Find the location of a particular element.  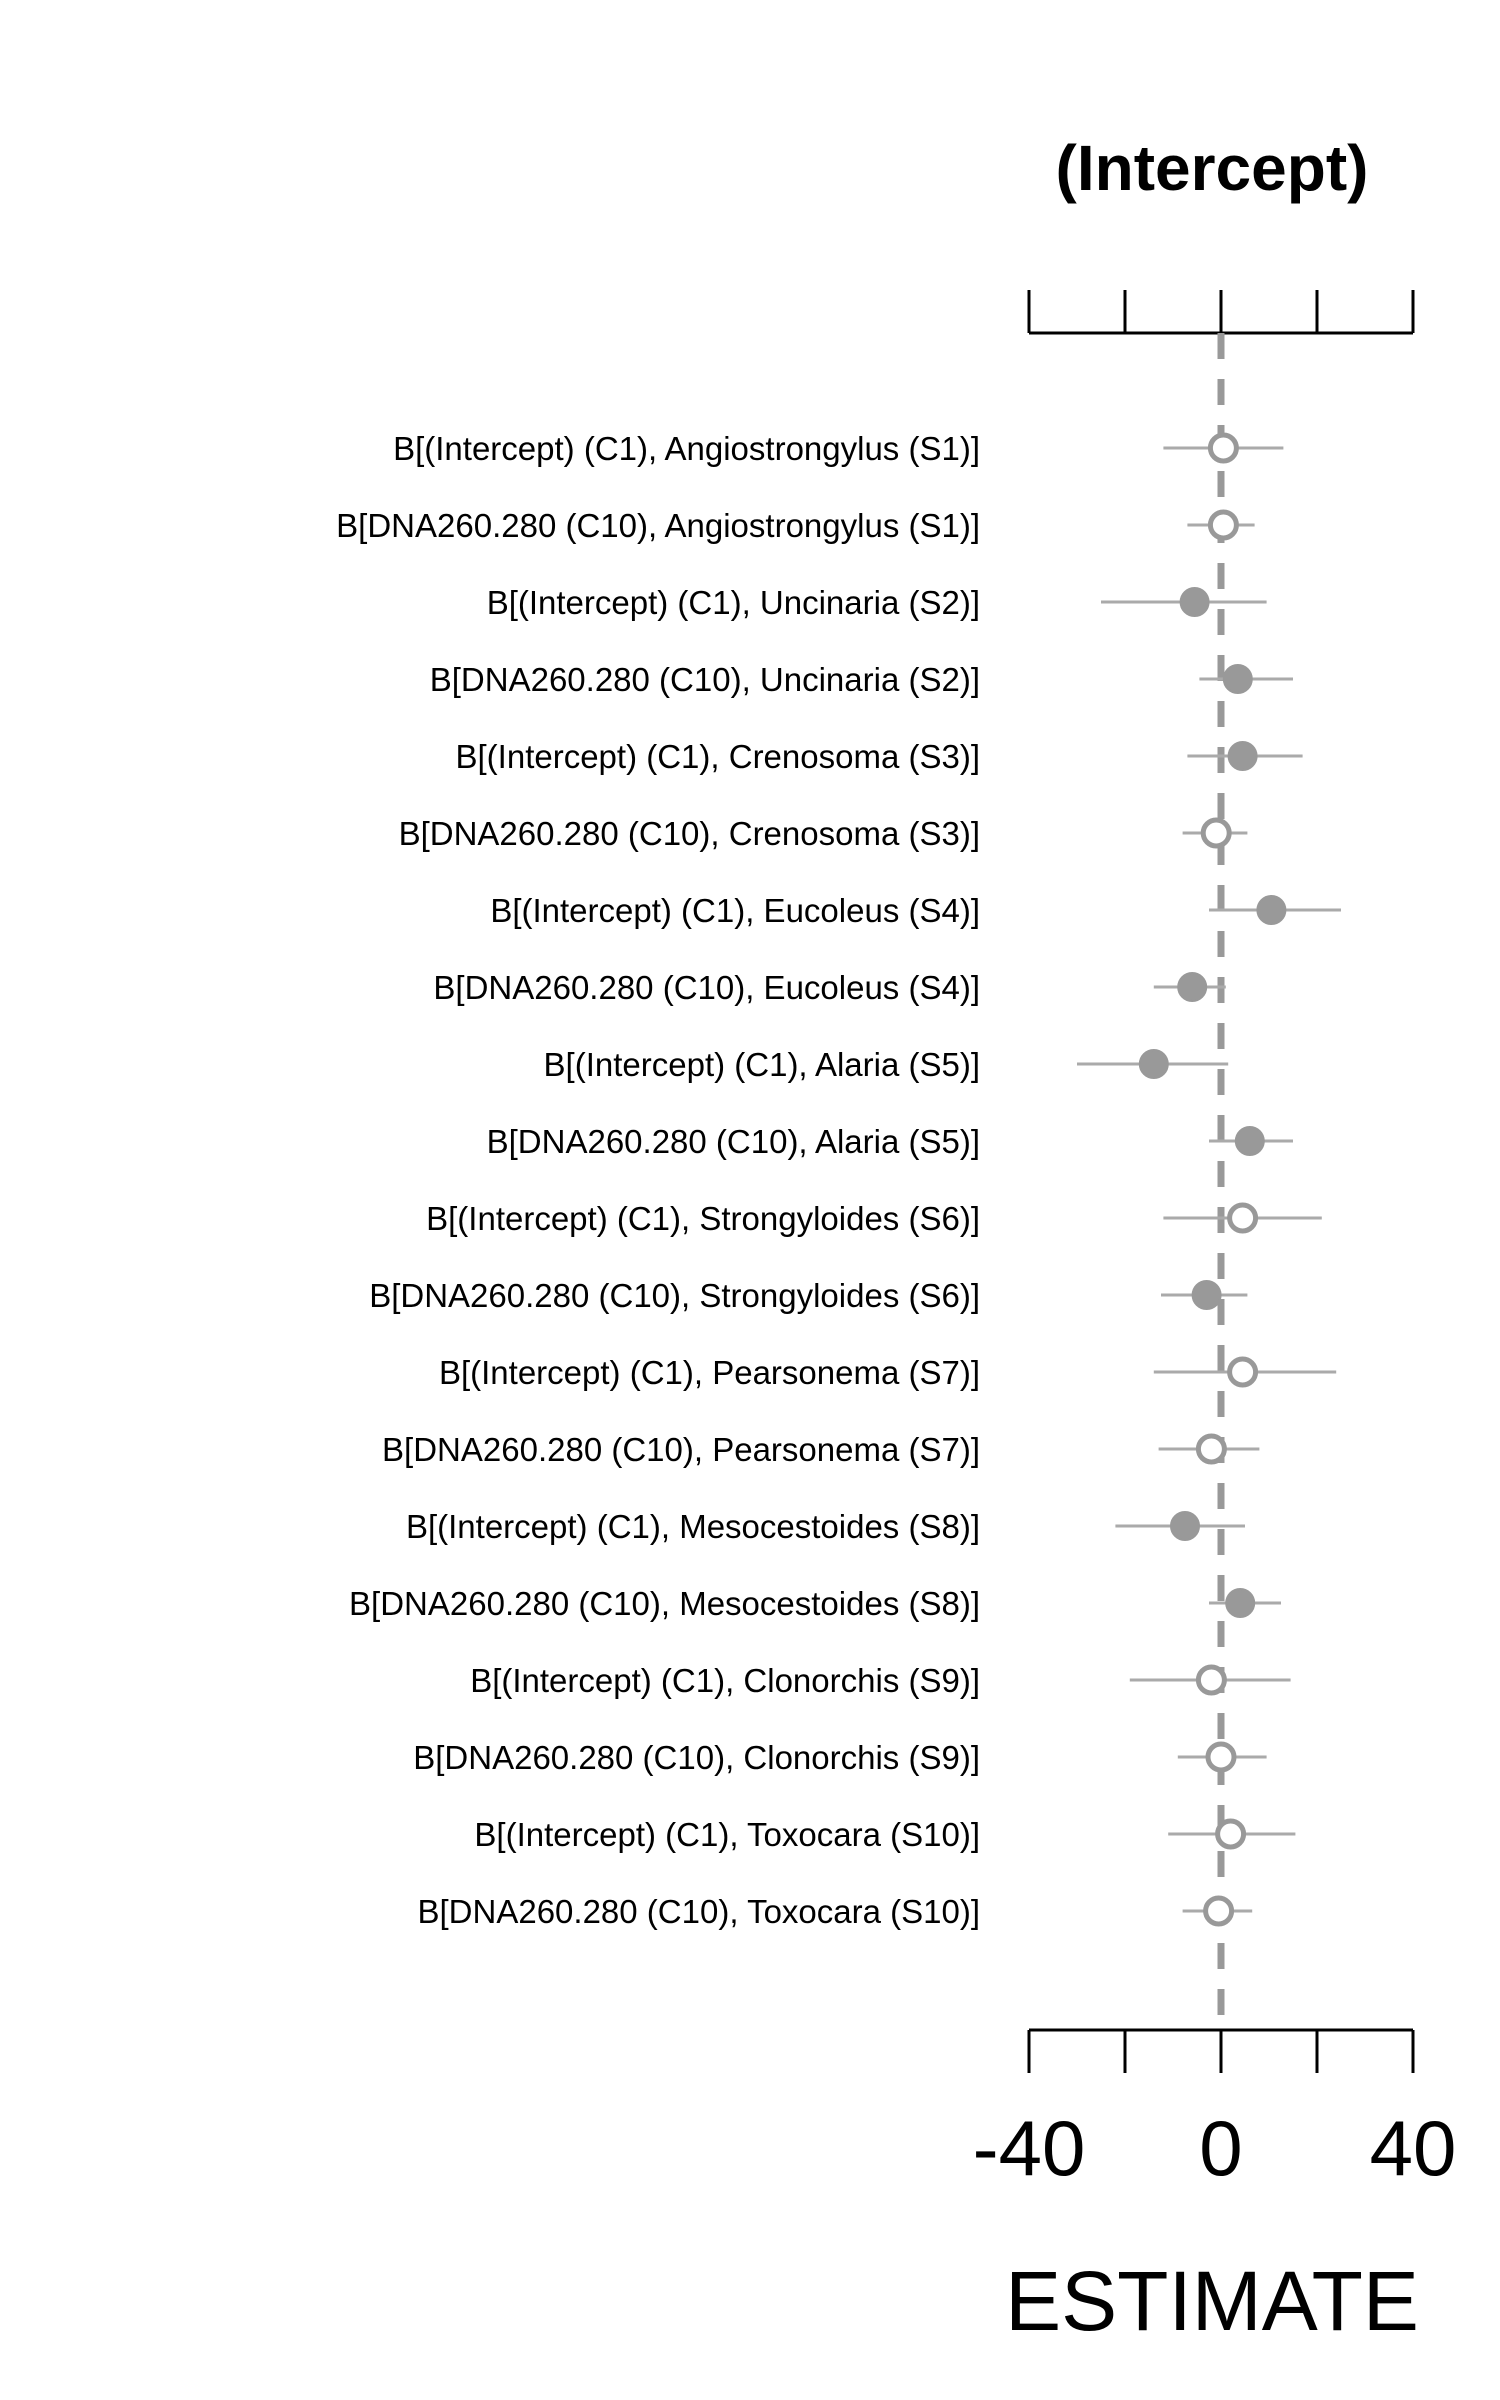

forest-row: B[DNA260.280 (C10), Pearsonema (S7)] is located at coordinates (821, 1449).